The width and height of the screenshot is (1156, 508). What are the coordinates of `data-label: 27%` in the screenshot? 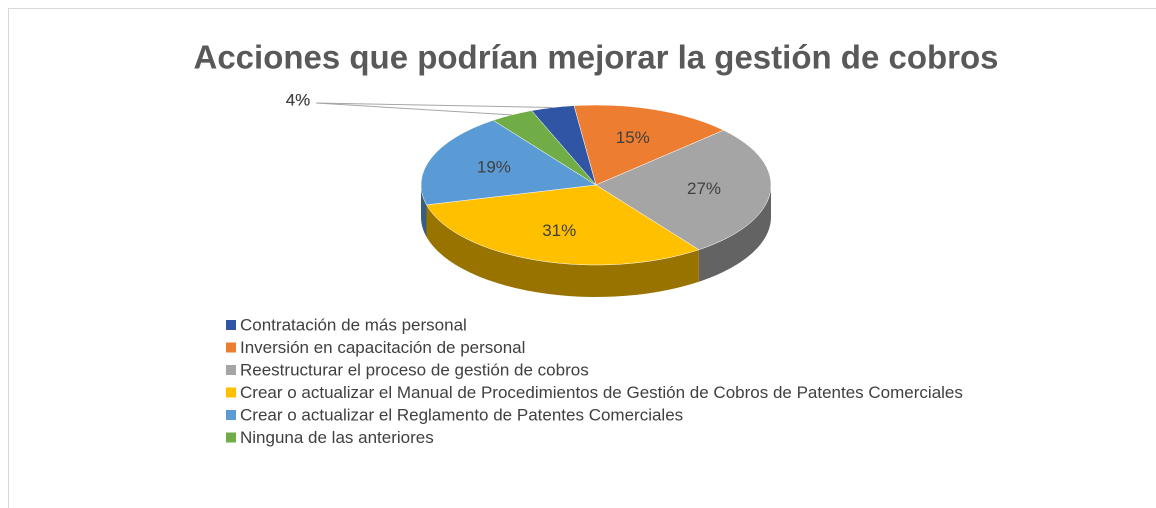 It's located at (704, 188).